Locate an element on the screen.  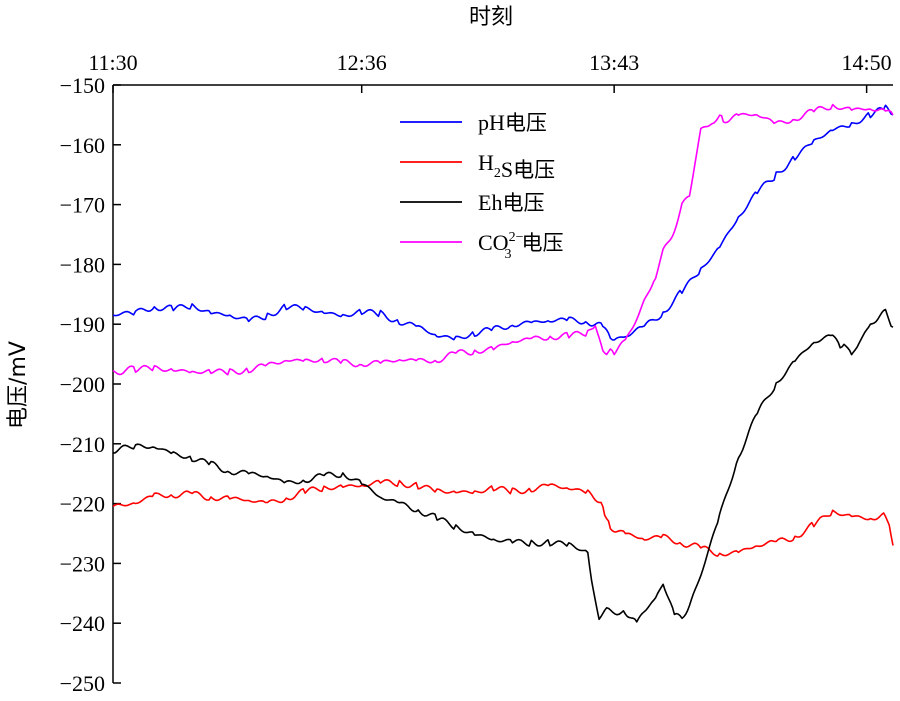
legend-label: Eh电压 is located at coordinates (511, 202).